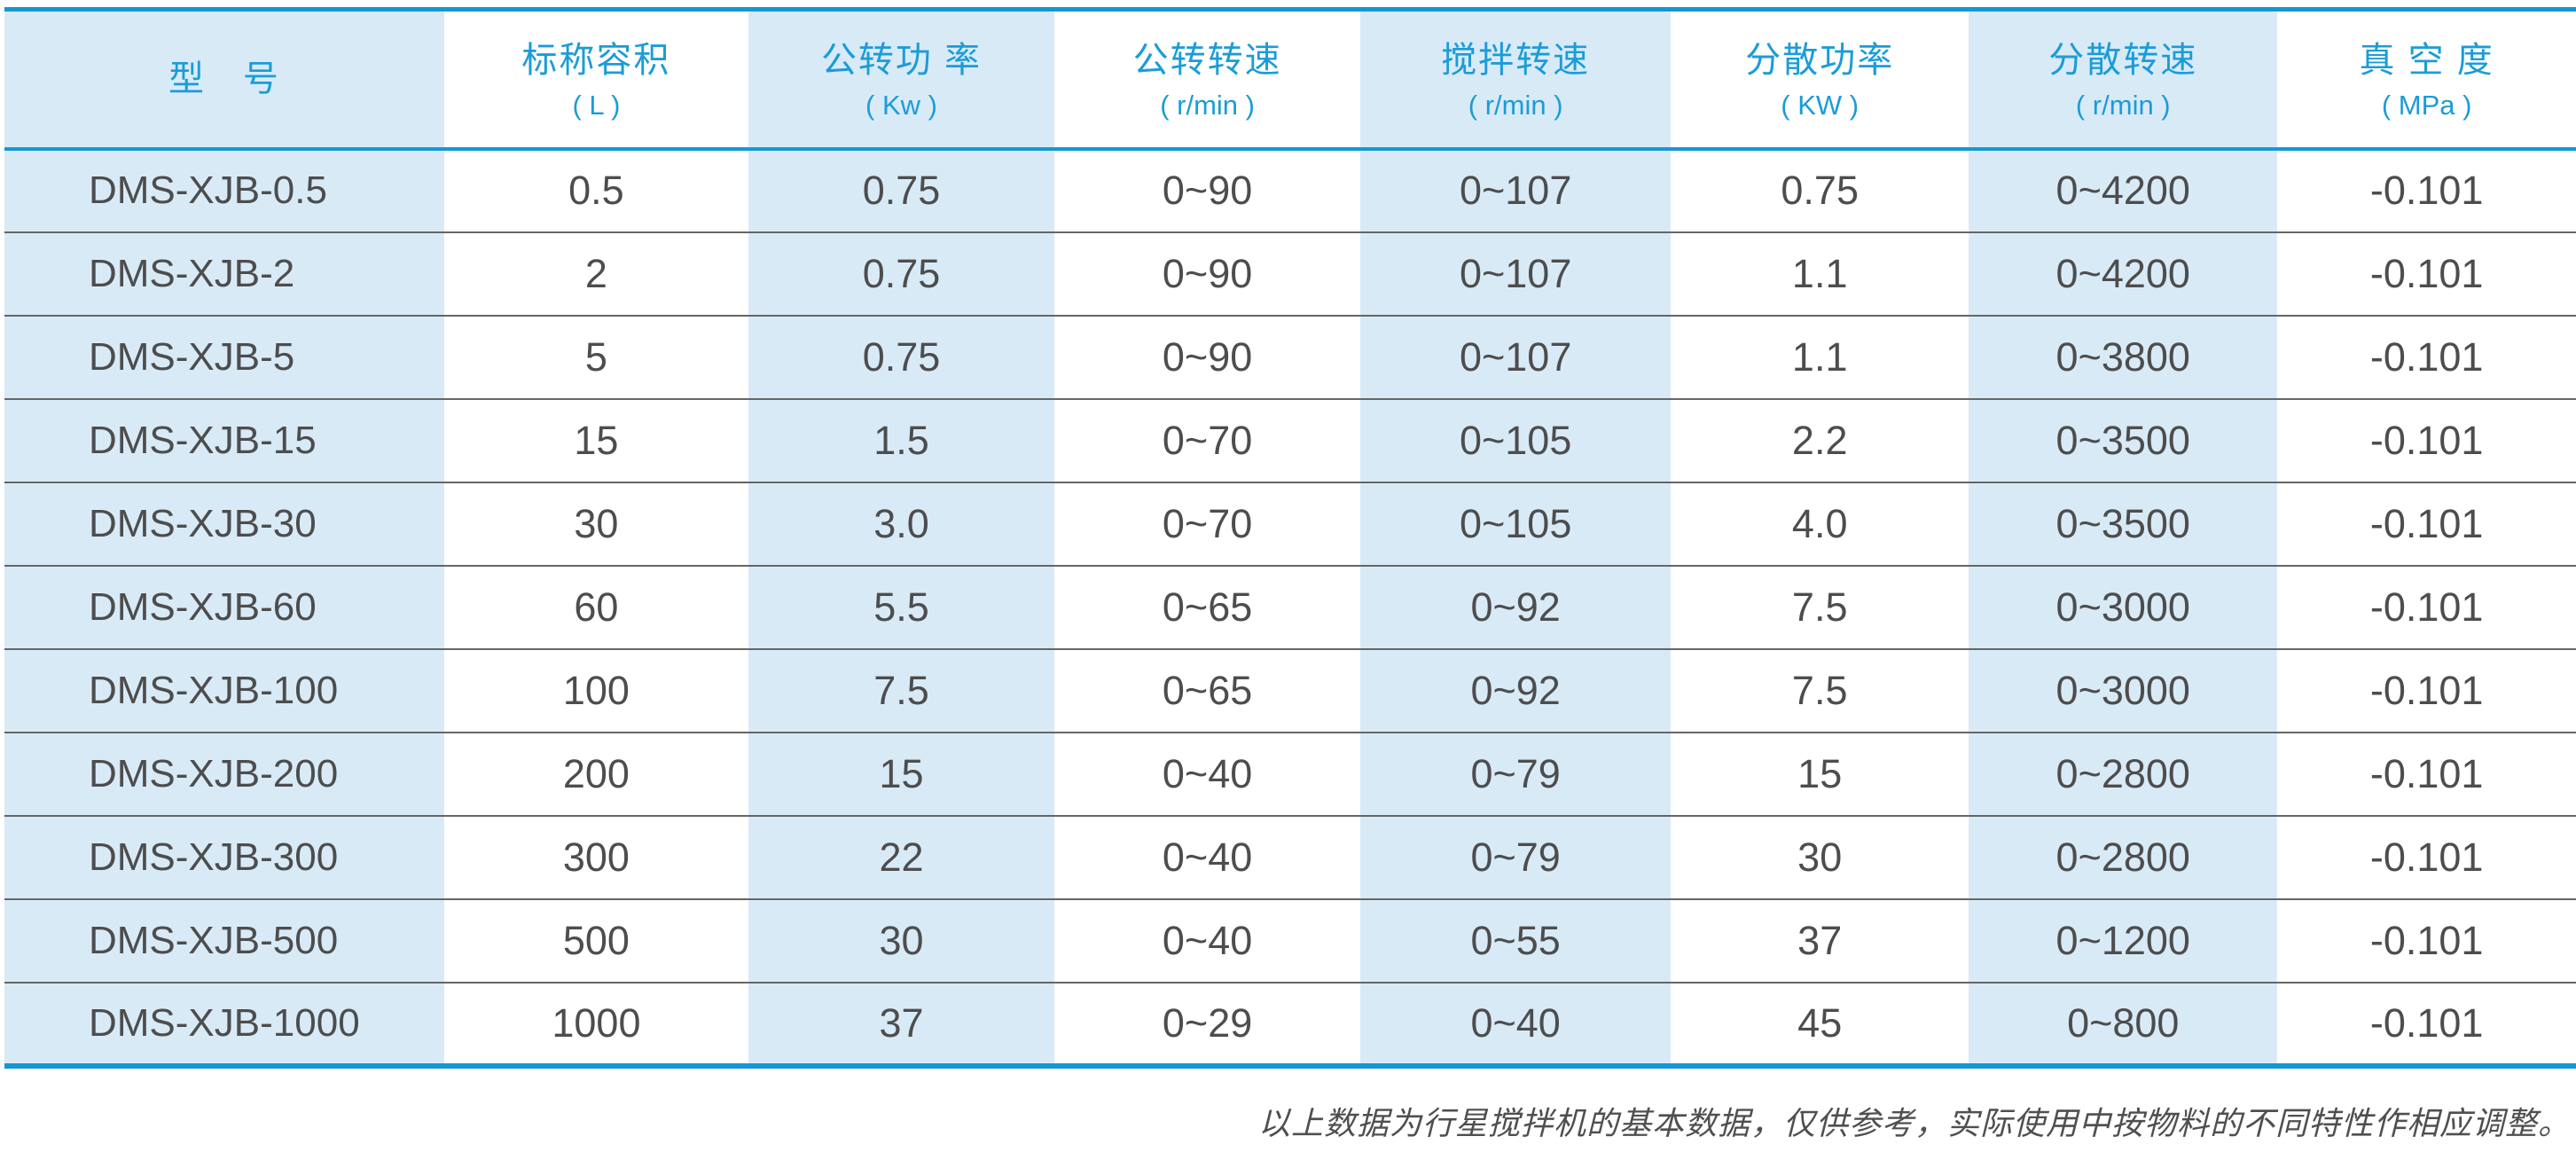 This screenshot has height=1152, width=2576. What do you see at coordinates (224, 190) in the screenshot?
I see `model-cell: DMS-XJB-0.5` at bounding box center [224, 190].